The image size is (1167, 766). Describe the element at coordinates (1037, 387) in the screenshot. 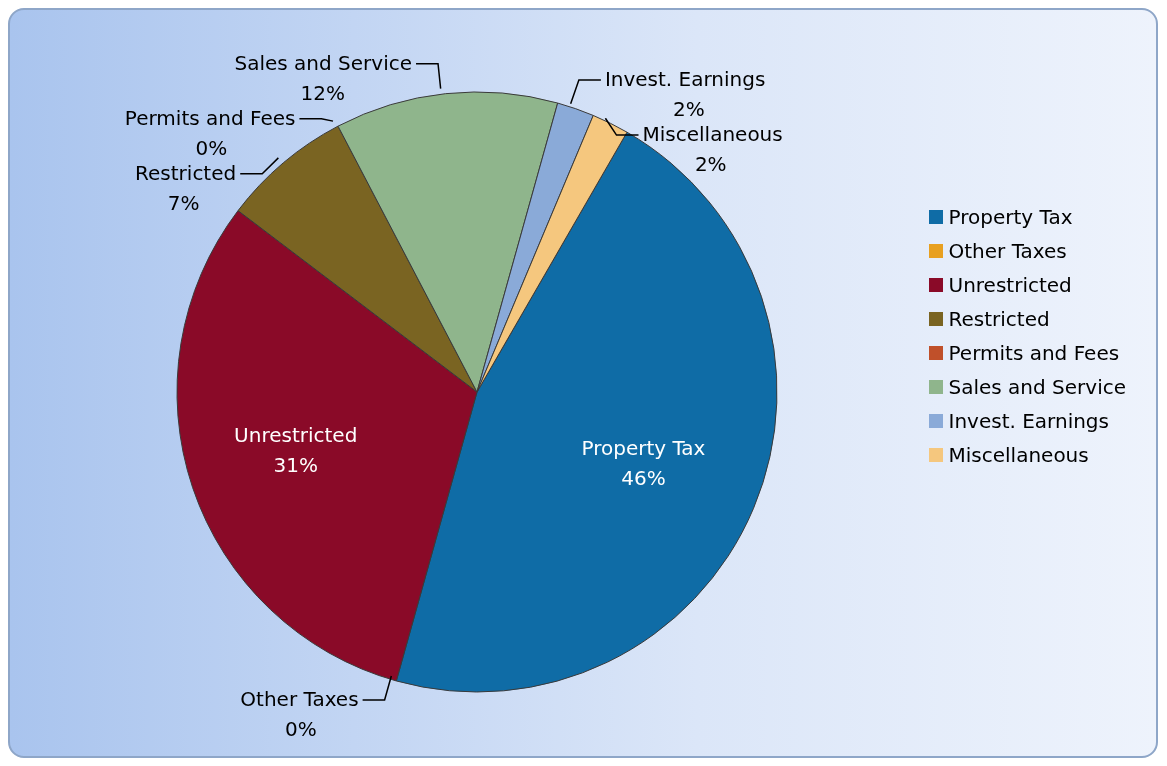

I see `legend-label: Sales and Service` at that location.